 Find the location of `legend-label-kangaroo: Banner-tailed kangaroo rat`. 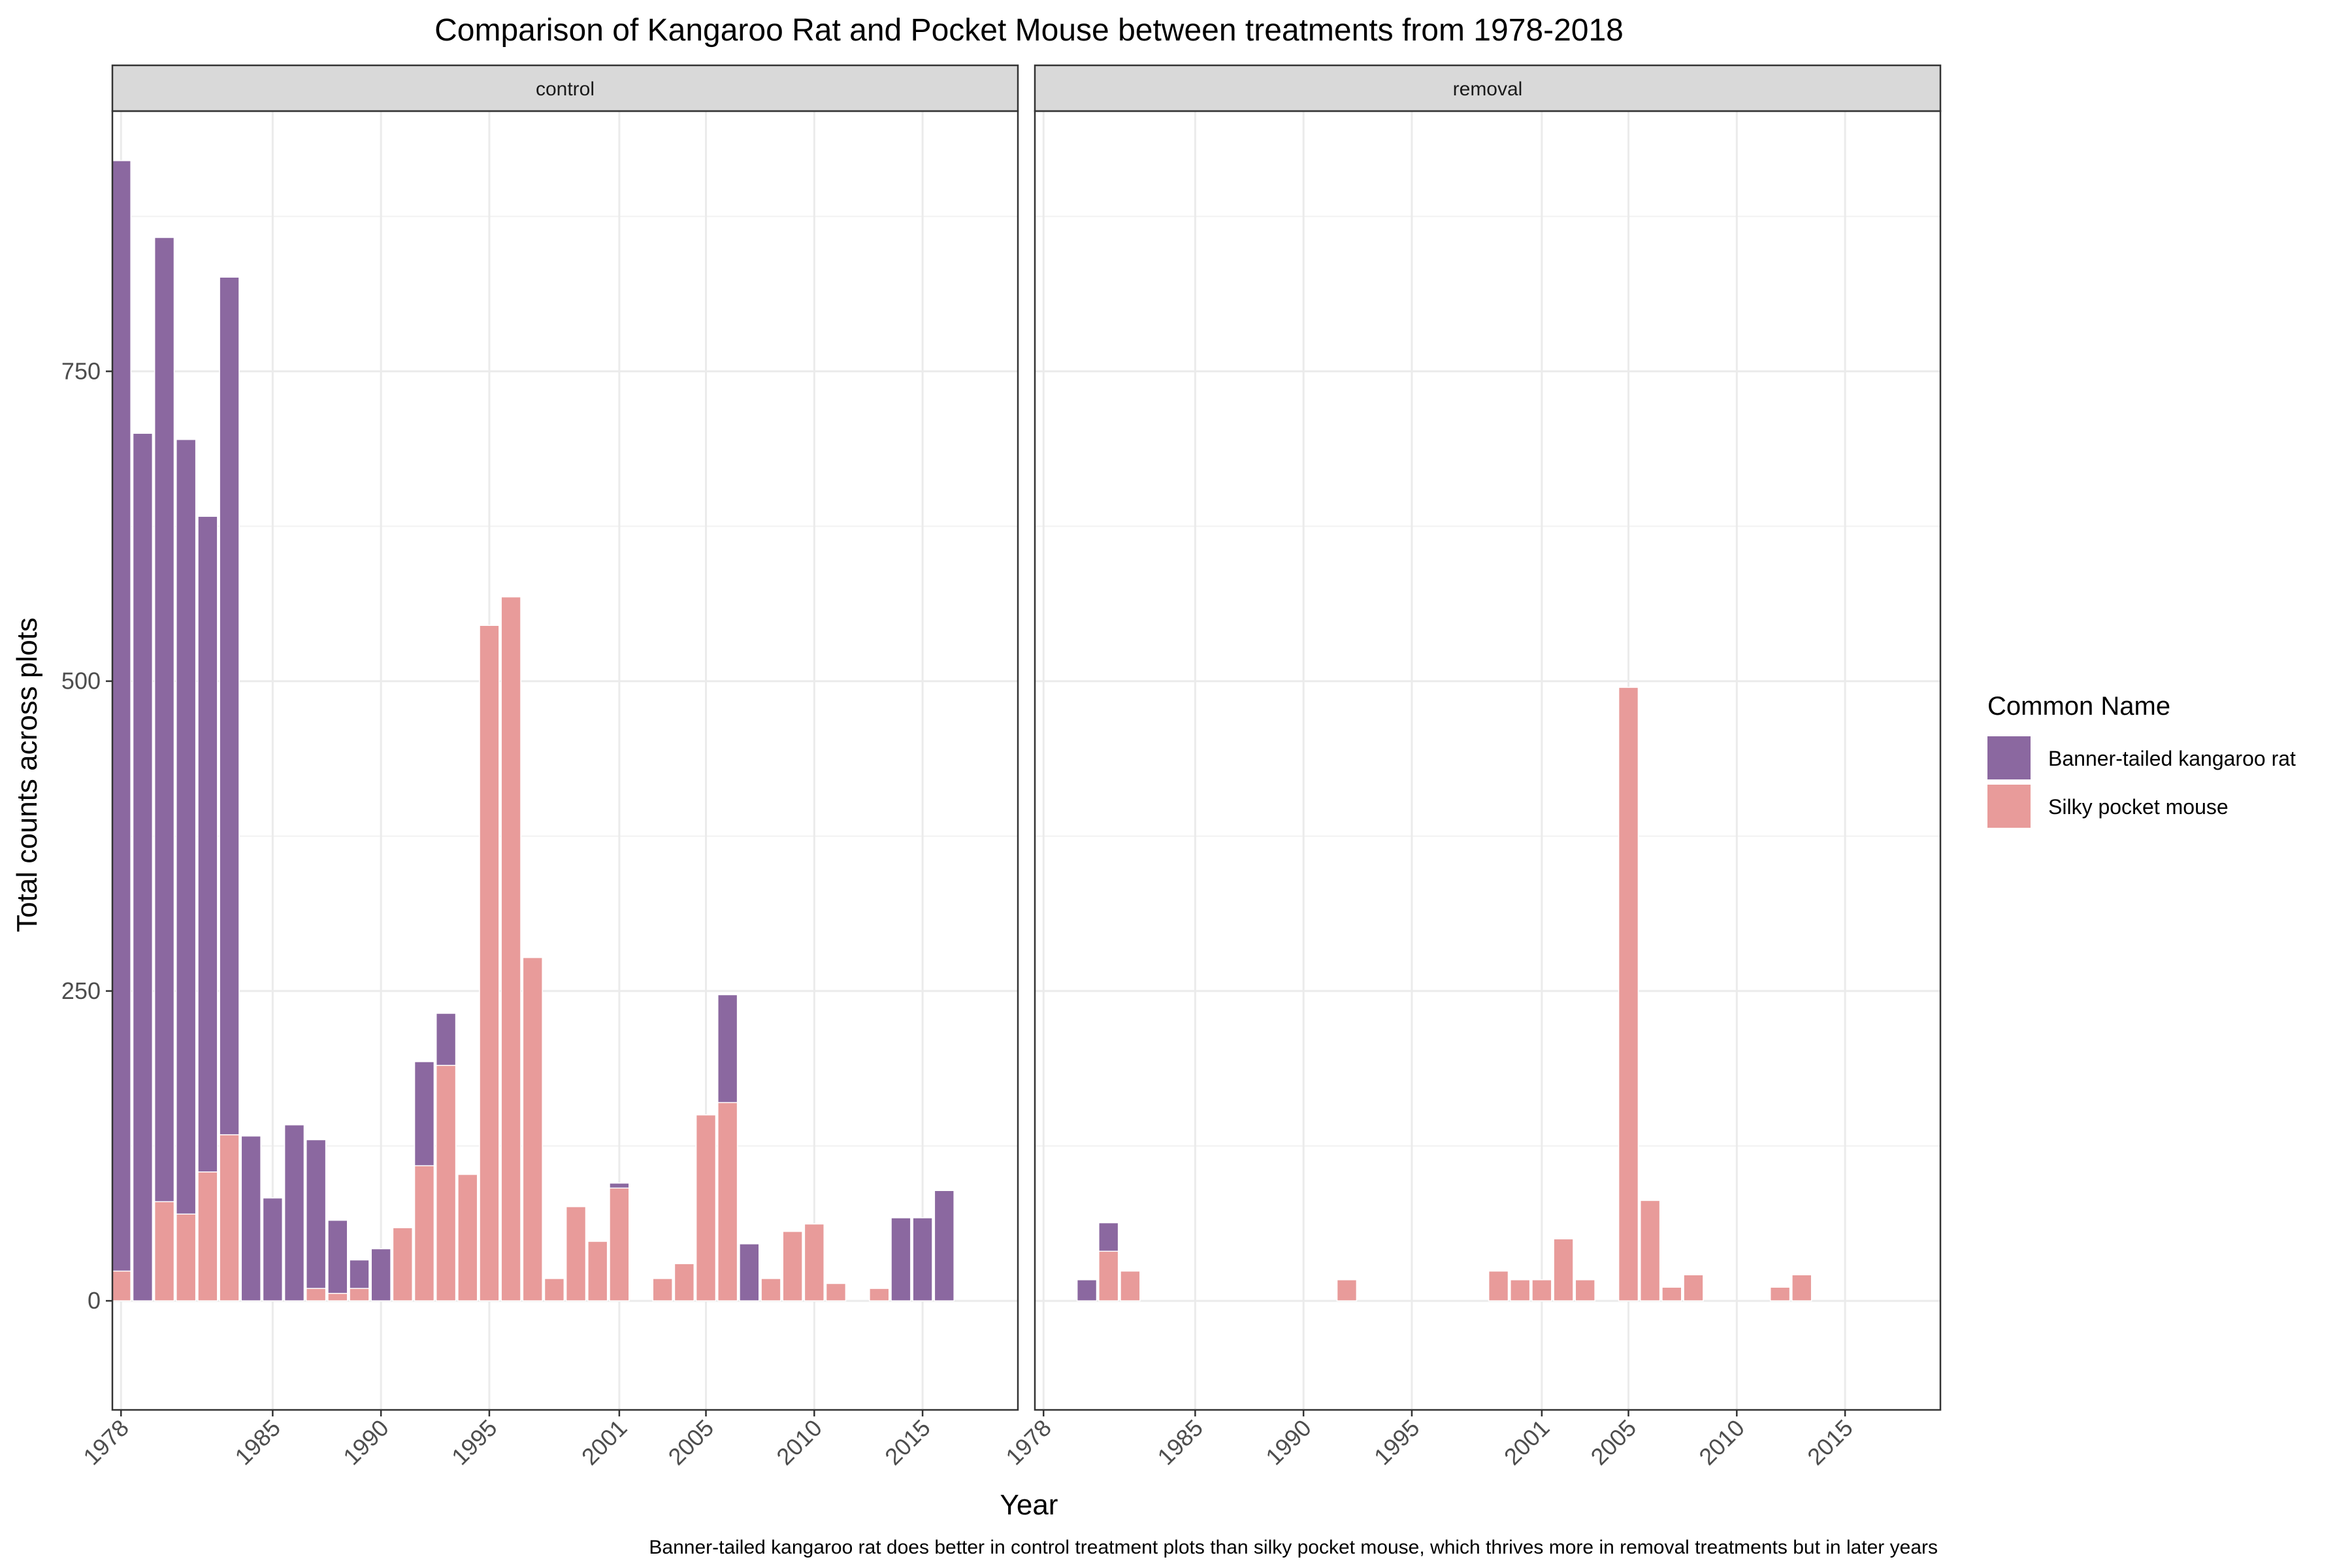

legend-label-kangaroo: Banner-tailed kangaroo rat is located at coordinates (2172, 758).